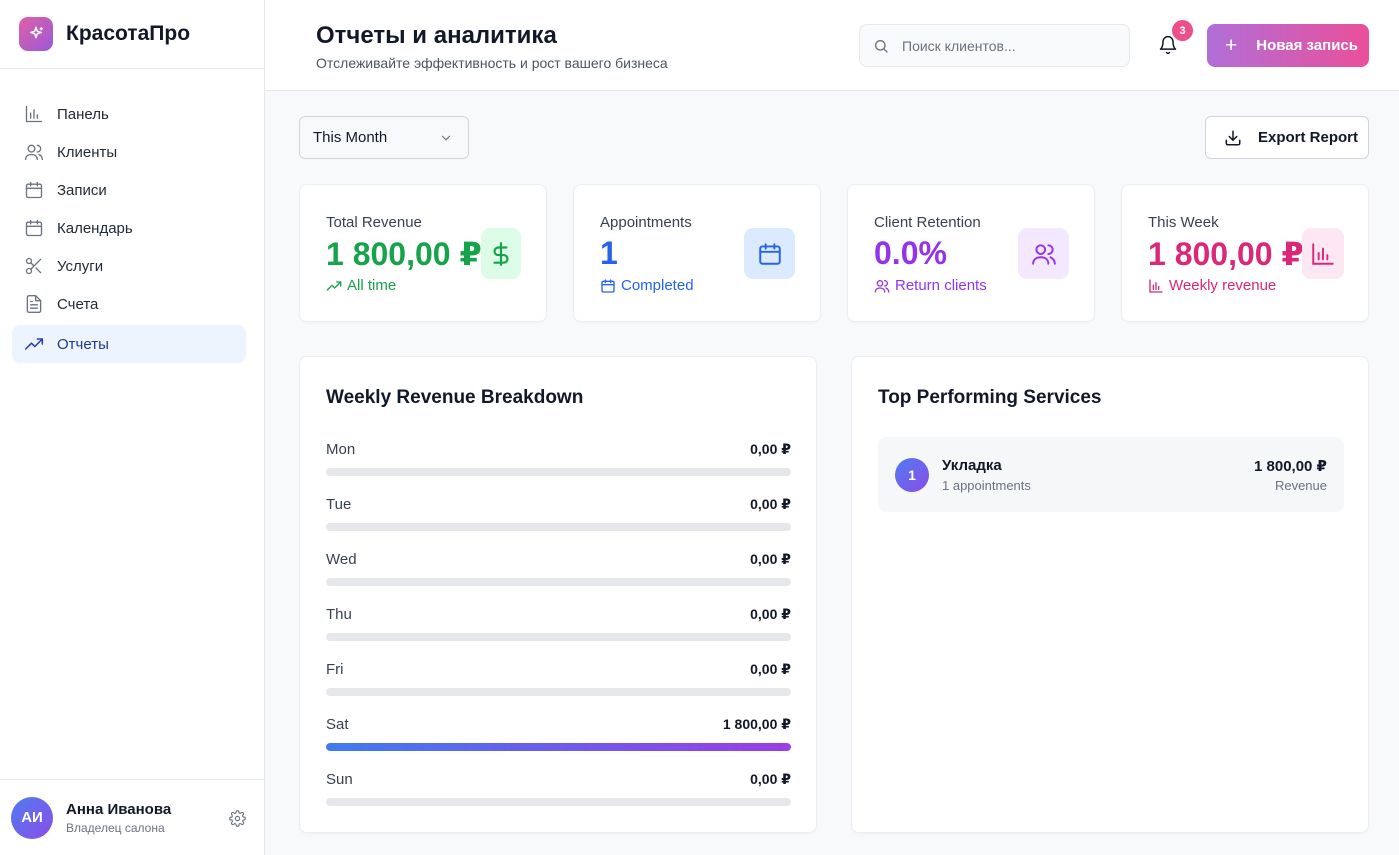 The height and width of the screenshot is (855, 1399). Describe the element at coordinates (990, 397) in the screenshot. I see `section-title: Top Performing Services` at that location.